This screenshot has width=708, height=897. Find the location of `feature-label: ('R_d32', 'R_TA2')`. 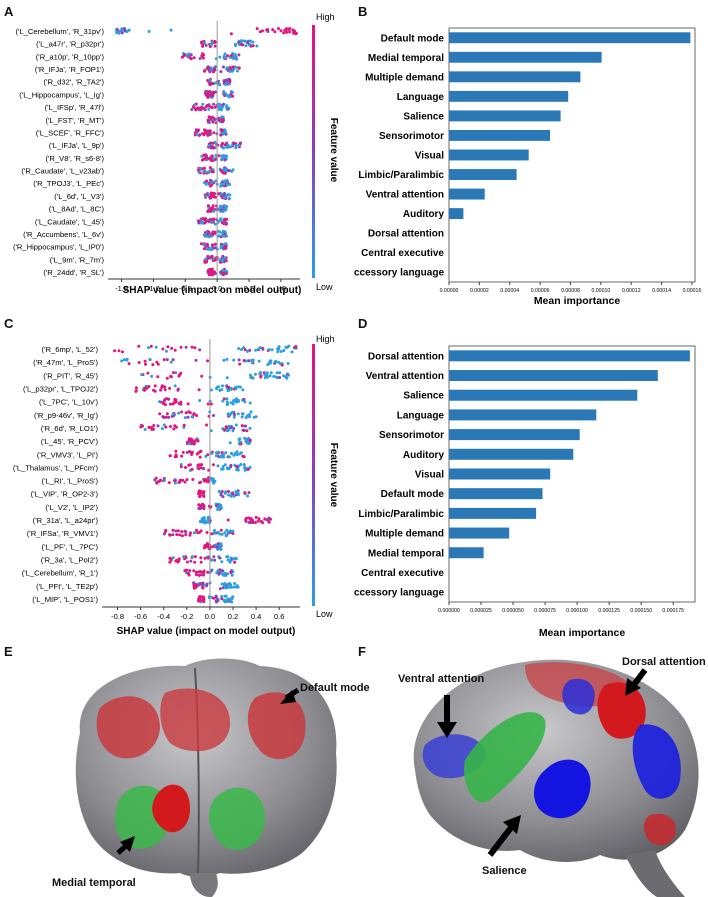

feature-label: ('R_d32', 'R_TA2') is located at coordinates (73, 82).